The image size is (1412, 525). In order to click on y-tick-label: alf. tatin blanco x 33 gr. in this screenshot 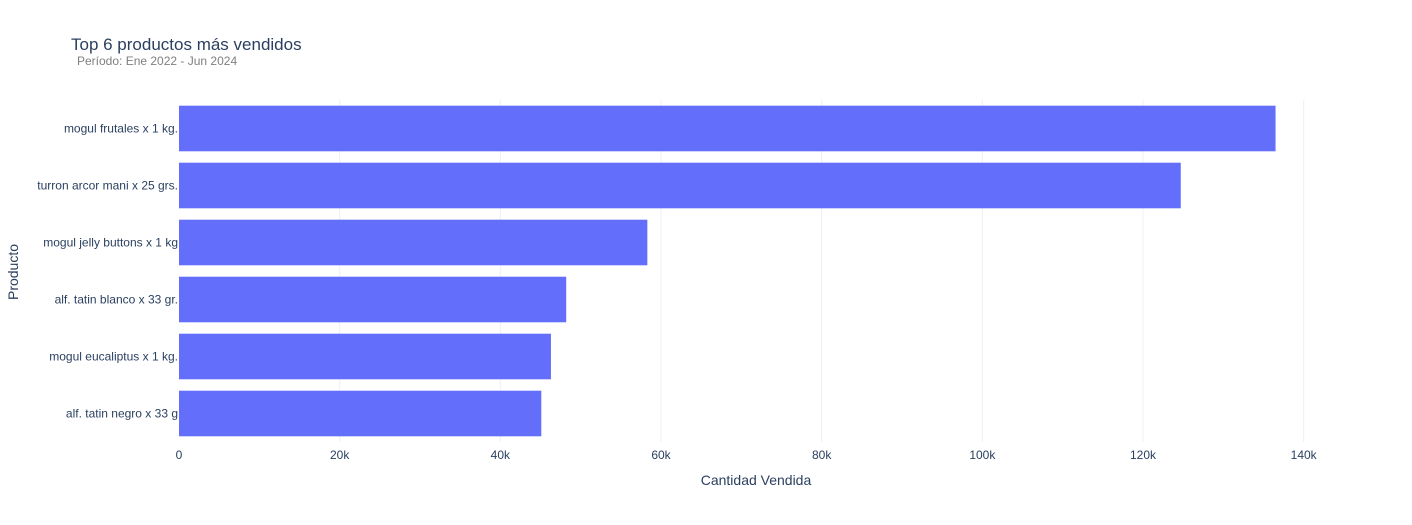, I will do `click(116, 300)`.